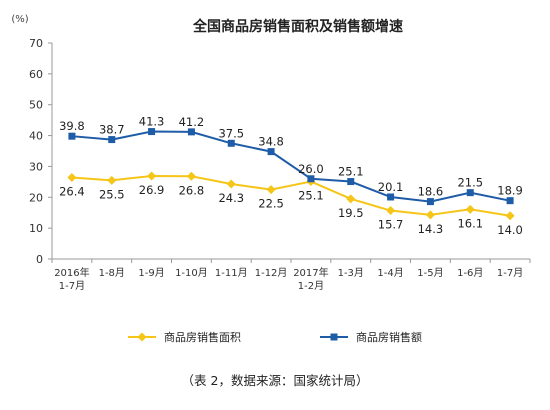 Image resolution: width=550 pixels, height=410 pixels. What do you see at coordinates (310, 272) in the screenshot?
I see `x-tick-label: 2017年` at bounding box center [310, 272].